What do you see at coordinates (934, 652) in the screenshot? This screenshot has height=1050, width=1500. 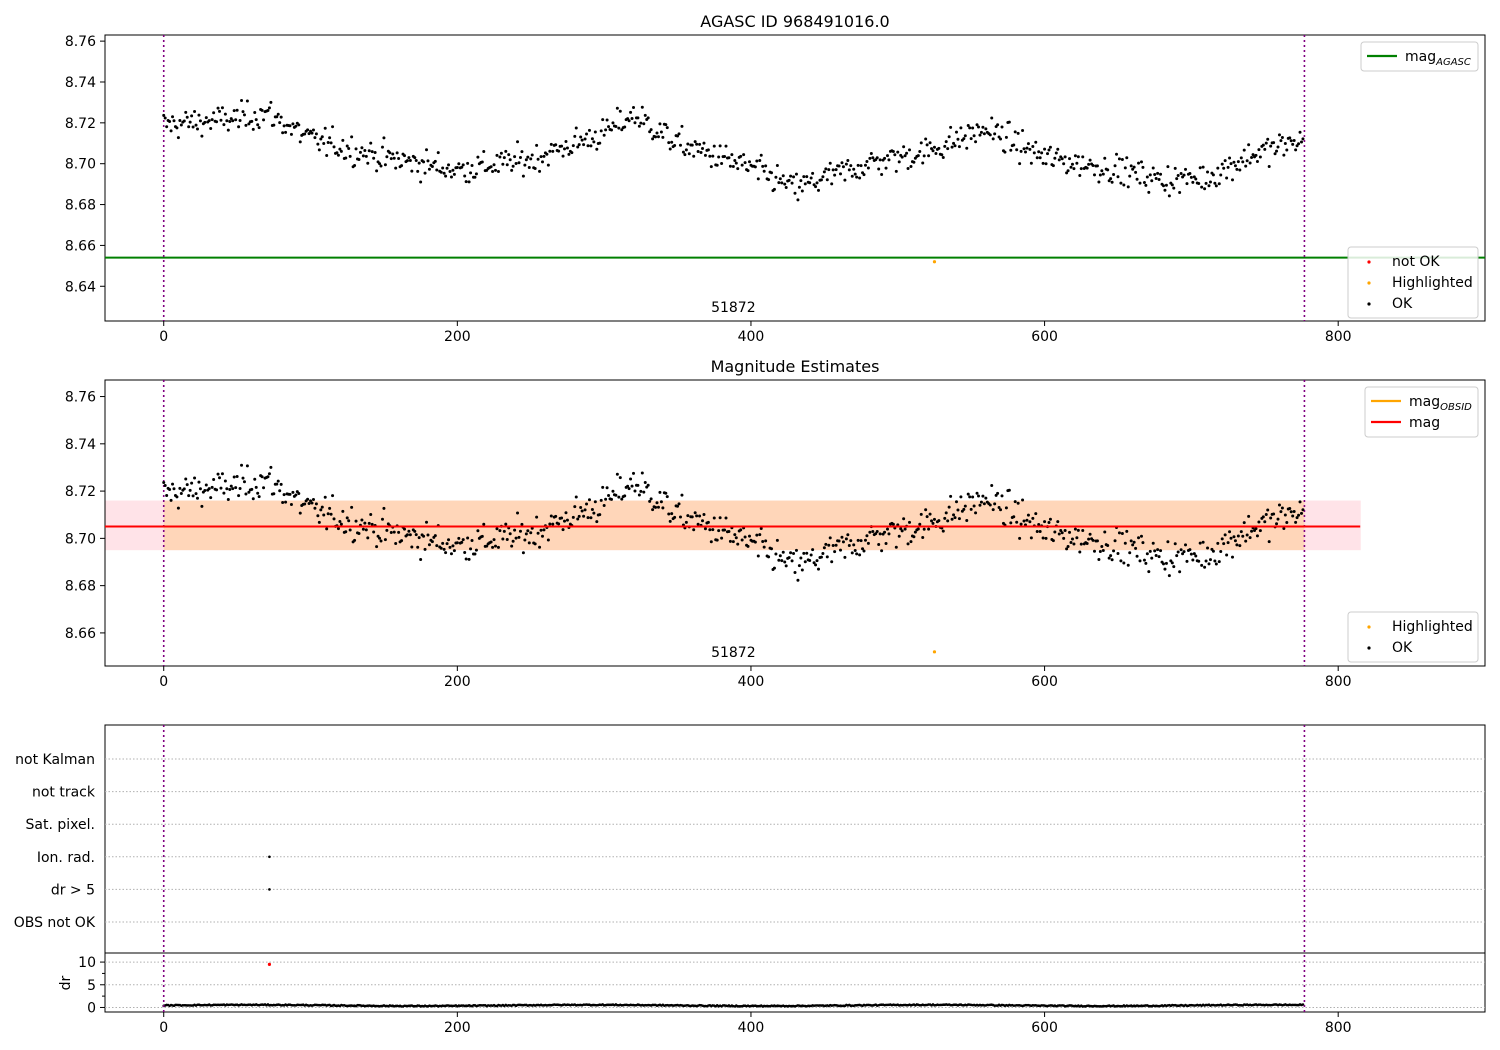 I see `estimates-highlighted-point` at bounding box center [934, 652].